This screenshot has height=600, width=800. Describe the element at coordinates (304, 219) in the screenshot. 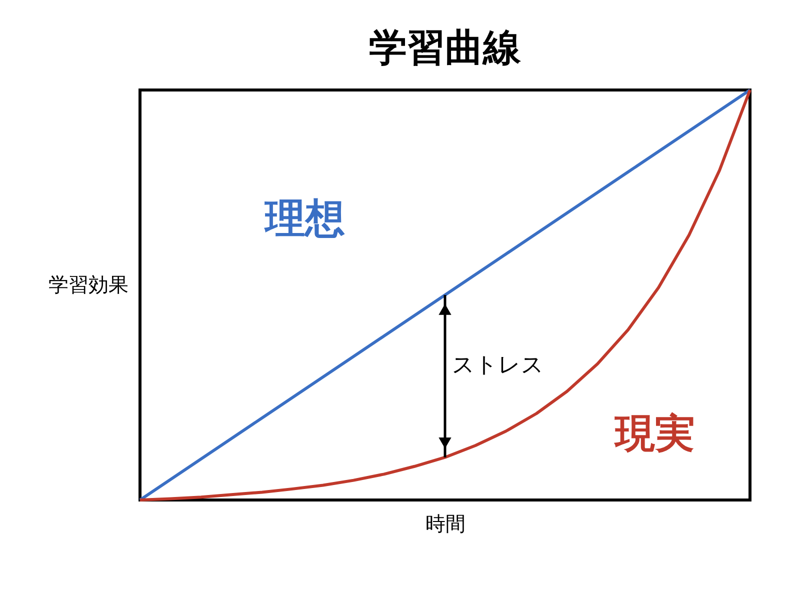

I see `text: 理想` at that location.